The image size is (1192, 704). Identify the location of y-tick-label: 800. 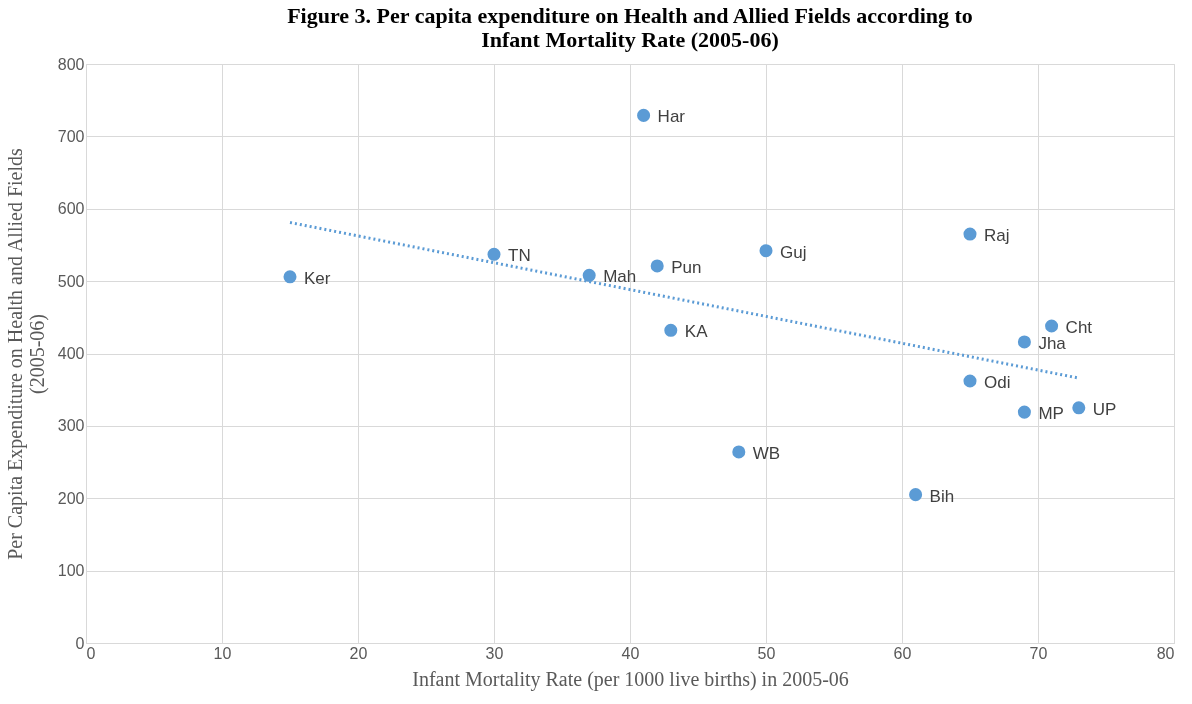
(71, 64).